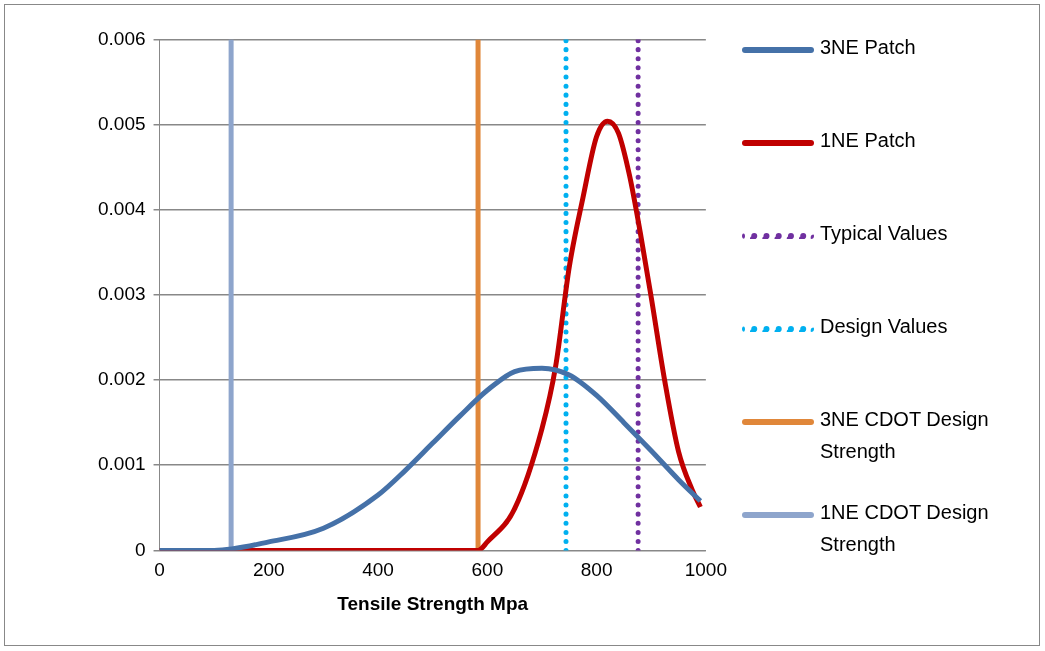  Describe the element at coordinates (140, 549) in the screenshot. I see `y-tick-label: 0` at that location.